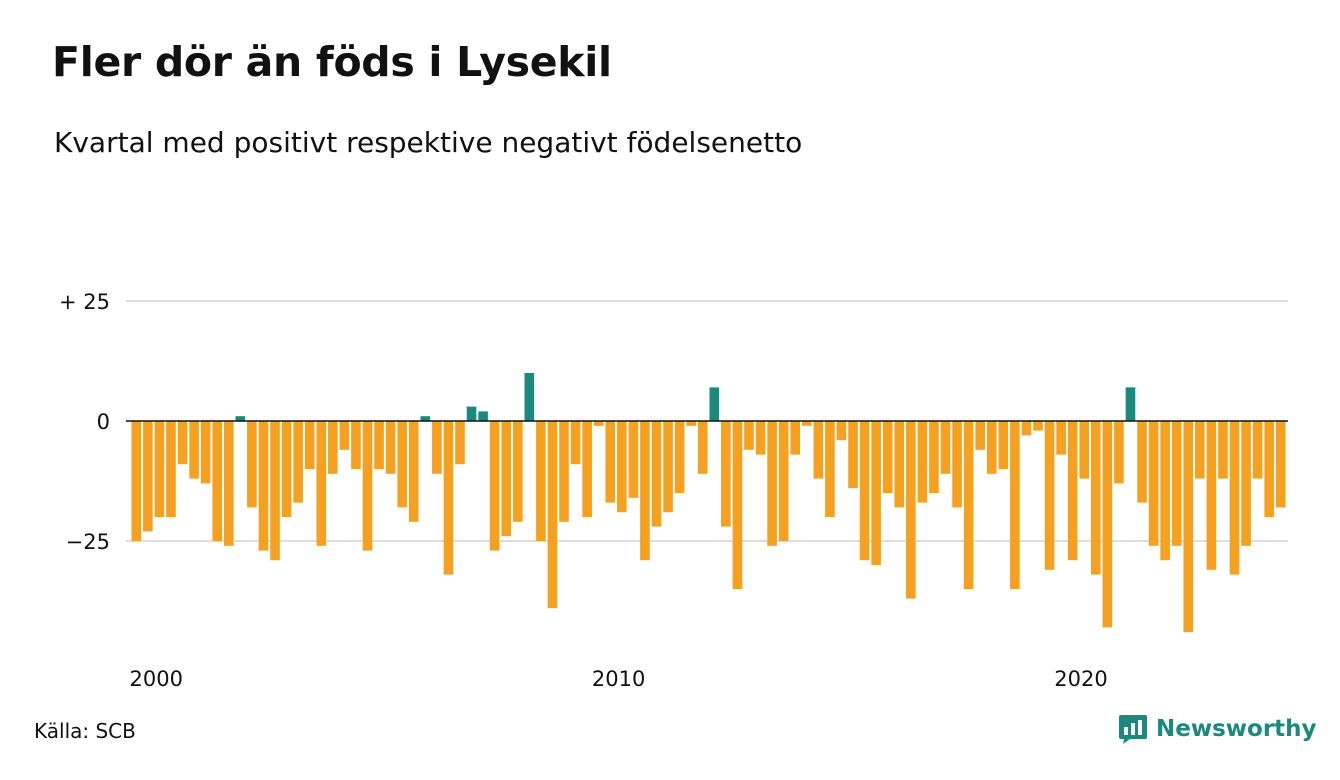 The height and width of the screenshot is (780, 1340). Describe the element at coordinates (84, 302) in the screenshot. I see `y-tick-label: + 25` at that location.